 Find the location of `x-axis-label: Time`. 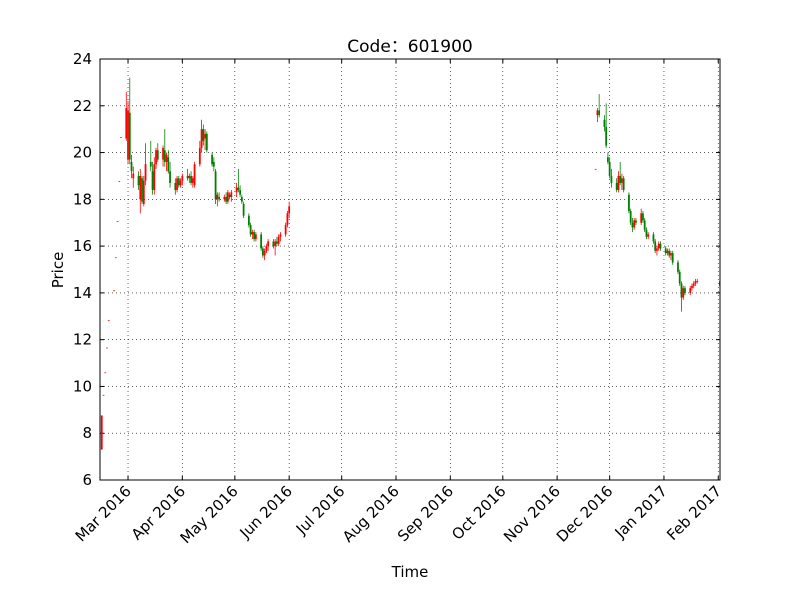

x-axis-label: Time is located at coordinates (410, 572).